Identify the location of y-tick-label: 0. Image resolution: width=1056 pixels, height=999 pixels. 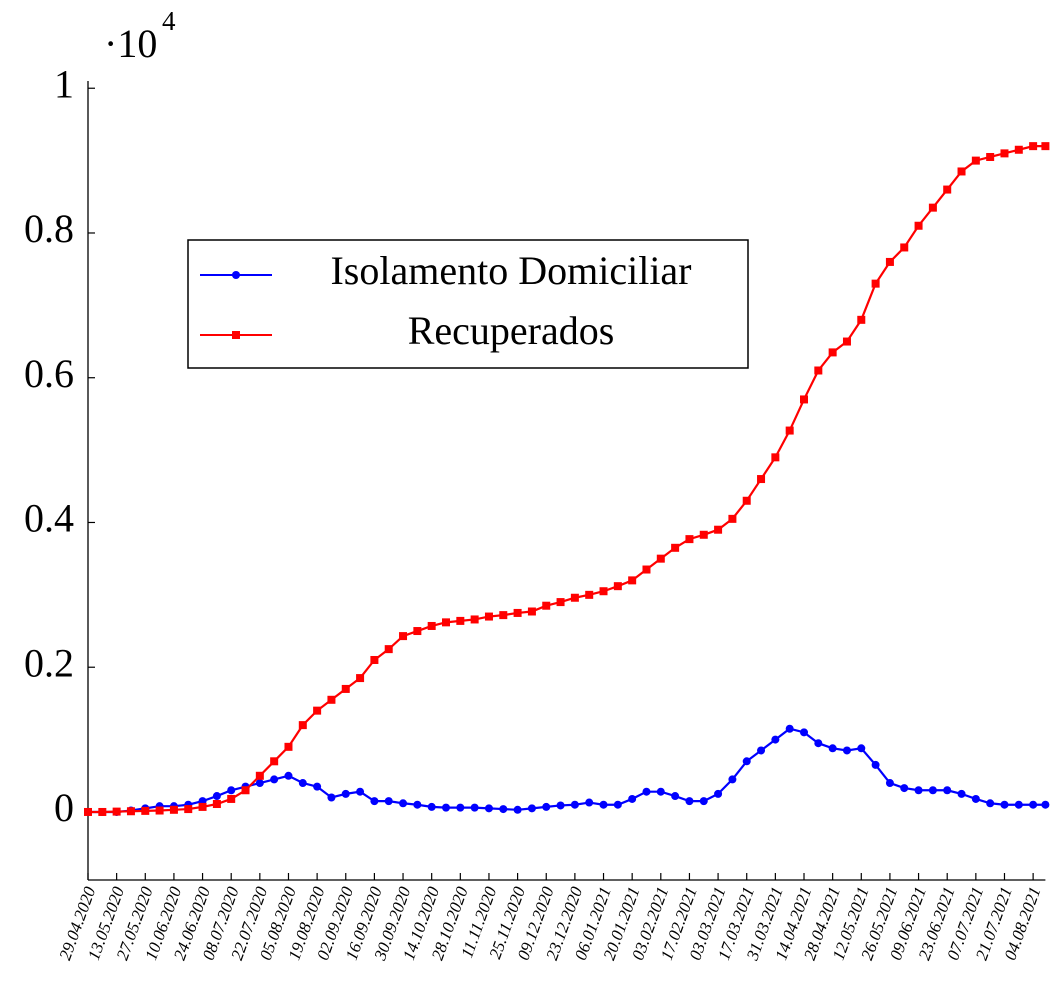
(64, 807).